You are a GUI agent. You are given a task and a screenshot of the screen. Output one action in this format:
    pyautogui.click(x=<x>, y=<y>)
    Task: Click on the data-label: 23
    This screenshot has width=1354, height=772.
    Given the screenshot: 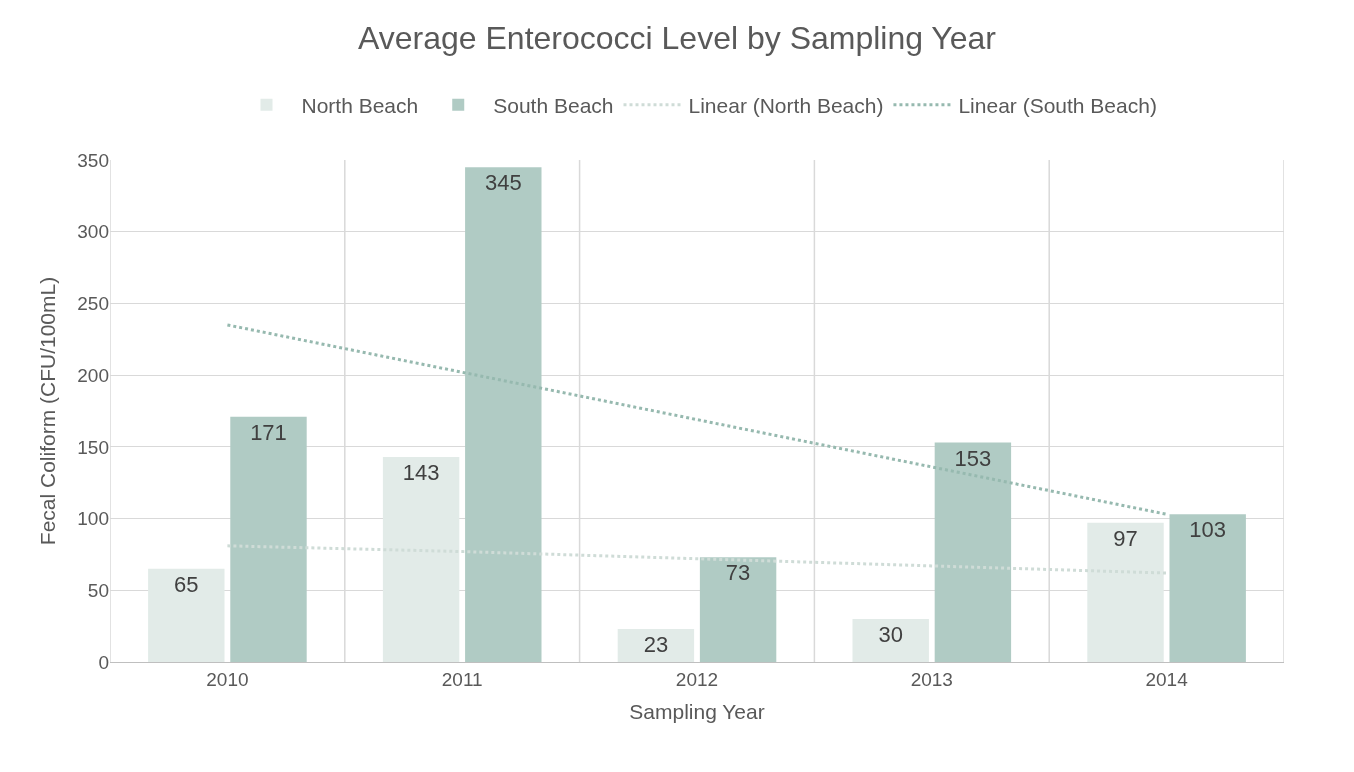 What is the action you would take?
    pyautogui.click(x=656, y=645)
    